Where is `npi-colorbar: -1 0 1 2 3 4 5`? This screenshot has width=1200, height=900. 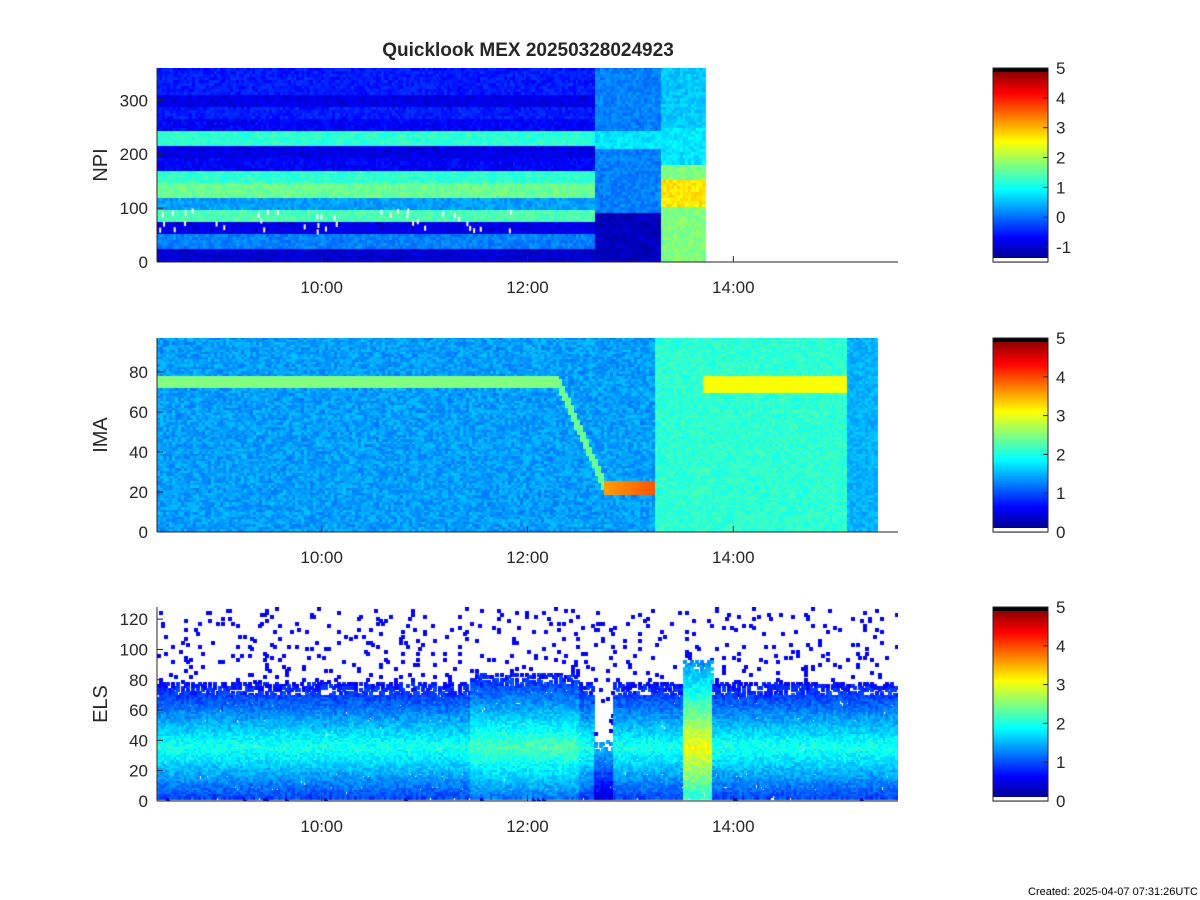
npi-colorbar: -1 0 1 2 3 4 5 is located at coordinates (1031, 161).